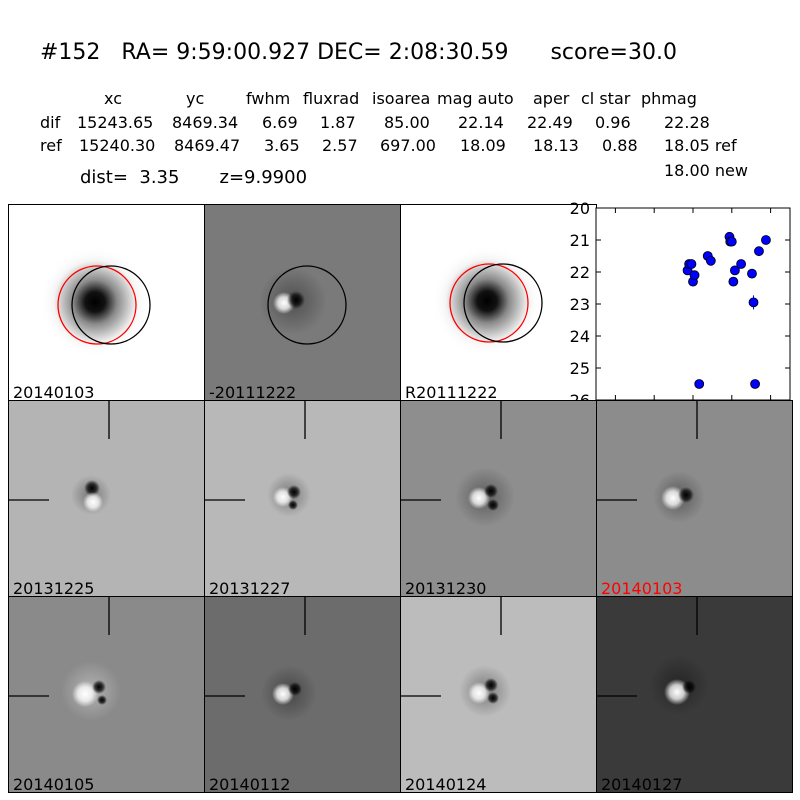  Describe the element at coordinates (642, 588) in the screenshot. I see `panel-label-current: 20140103` at that location.